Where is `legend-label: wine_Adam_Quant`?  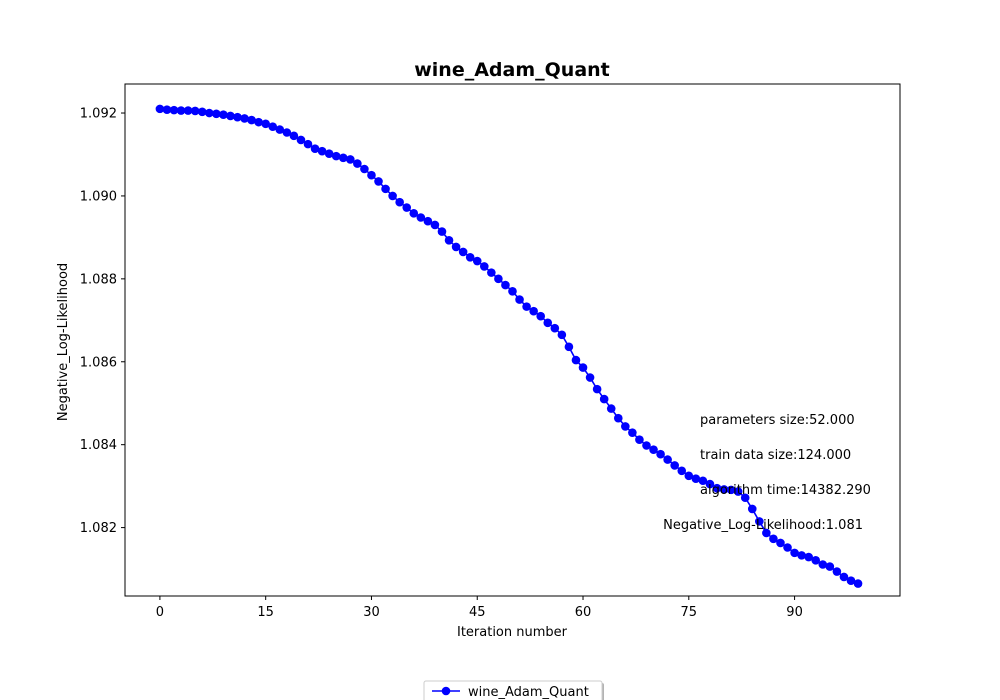 legend-label: wine_Adam_Quant is located at coordinates (528, 692).